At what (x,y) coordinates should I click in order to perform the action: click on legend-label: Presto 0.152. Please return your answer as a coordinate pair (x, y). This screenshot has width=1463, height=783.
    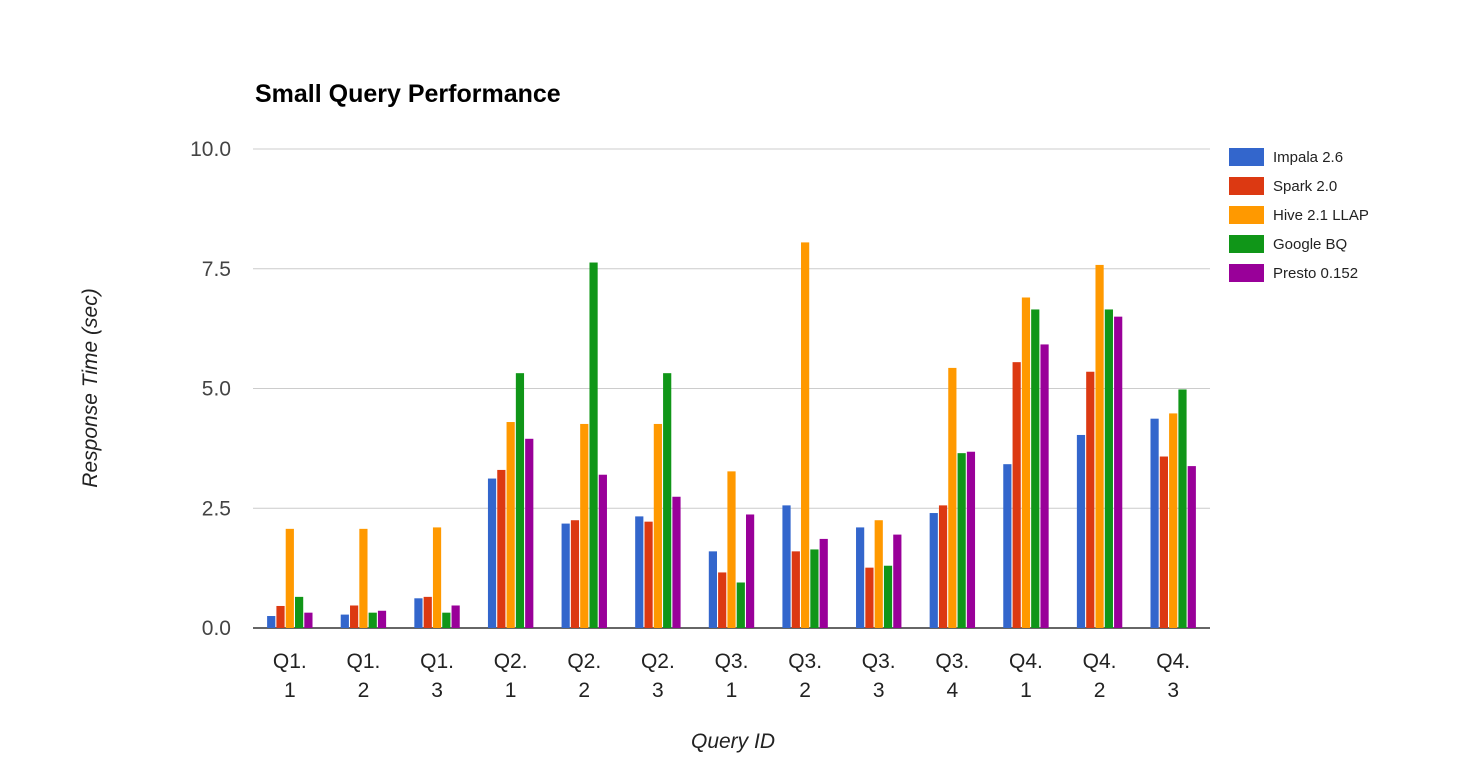
    Looking at the image, I should click on (1315, 273).